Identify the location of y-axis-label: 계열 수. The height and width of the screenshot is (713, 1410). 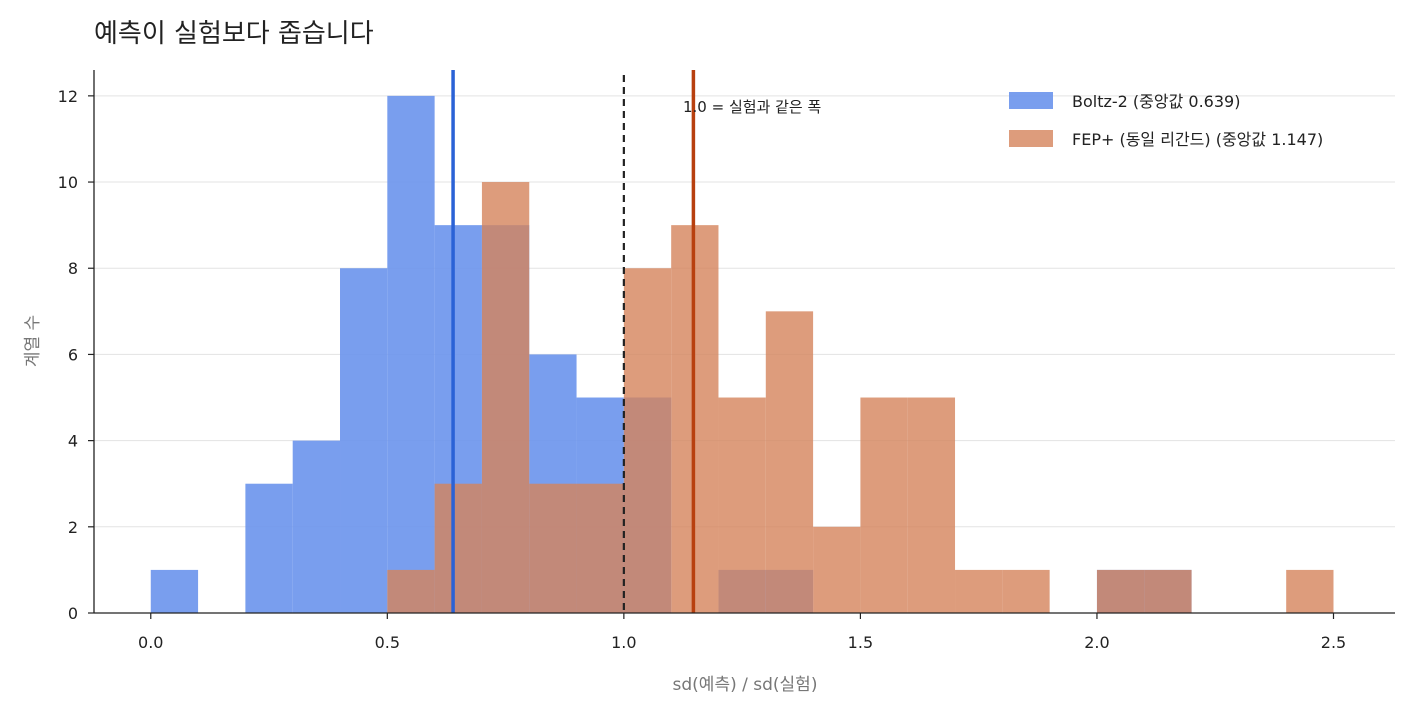
(33, 341).